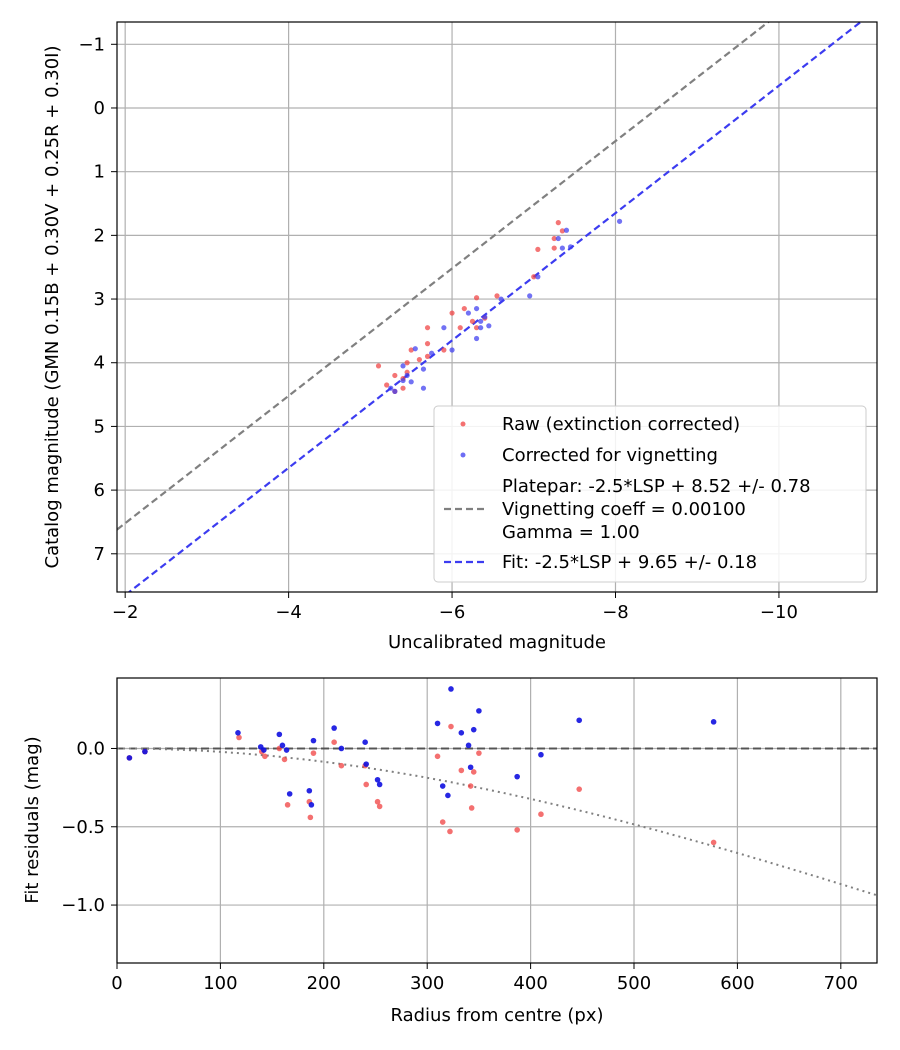 This screenshot has height=1050, width=900. I want to click on top-xtick-label-2: −6, so click(452, 612).